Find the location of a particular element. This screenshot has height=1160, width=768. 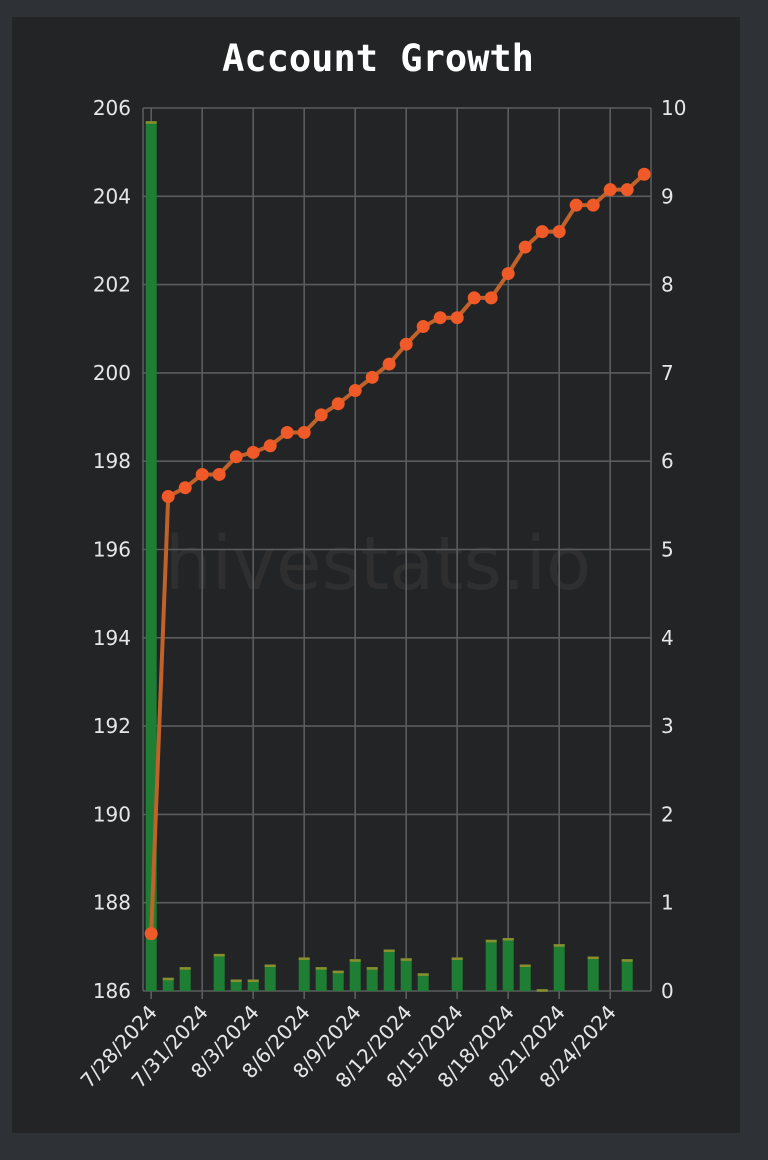

y-right-tick-label: 1 is located at coordinates (667, 903).